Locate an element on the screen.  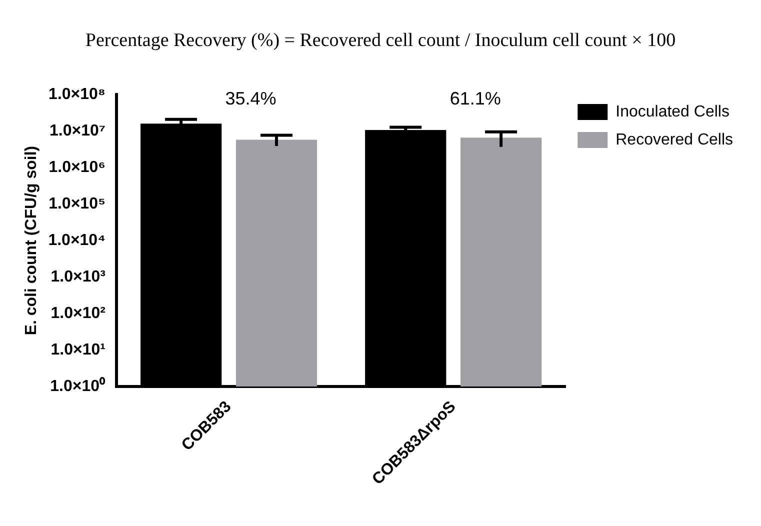
y-tick-label: 1.0×10⁶ is located at coordinates (77, 167).